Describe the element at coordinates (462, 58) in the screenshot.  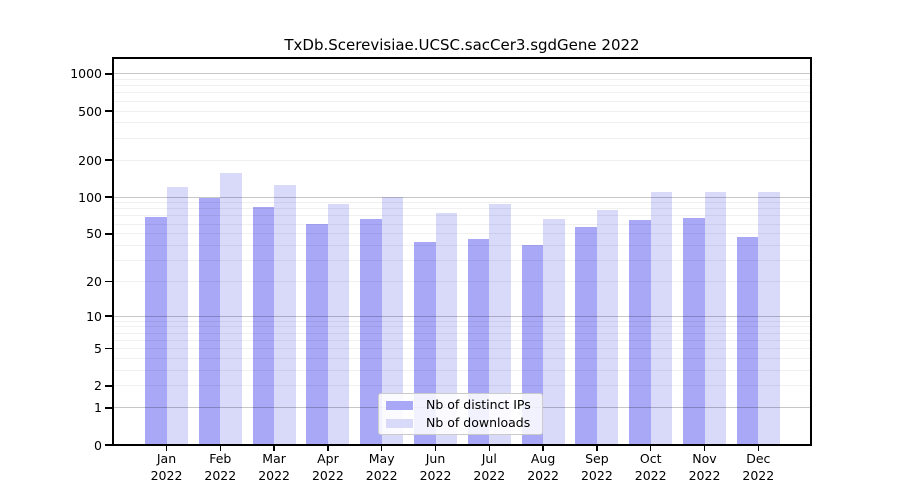
I see `top-spine` at that location.